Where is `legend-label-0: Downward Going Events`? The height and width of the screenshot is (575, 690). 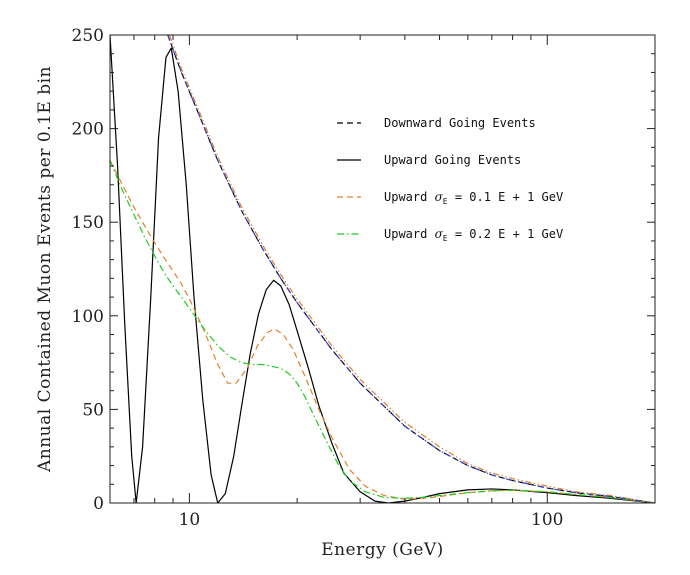
legend-label-0: Downward Going Events is located at coordinates (460, 123).